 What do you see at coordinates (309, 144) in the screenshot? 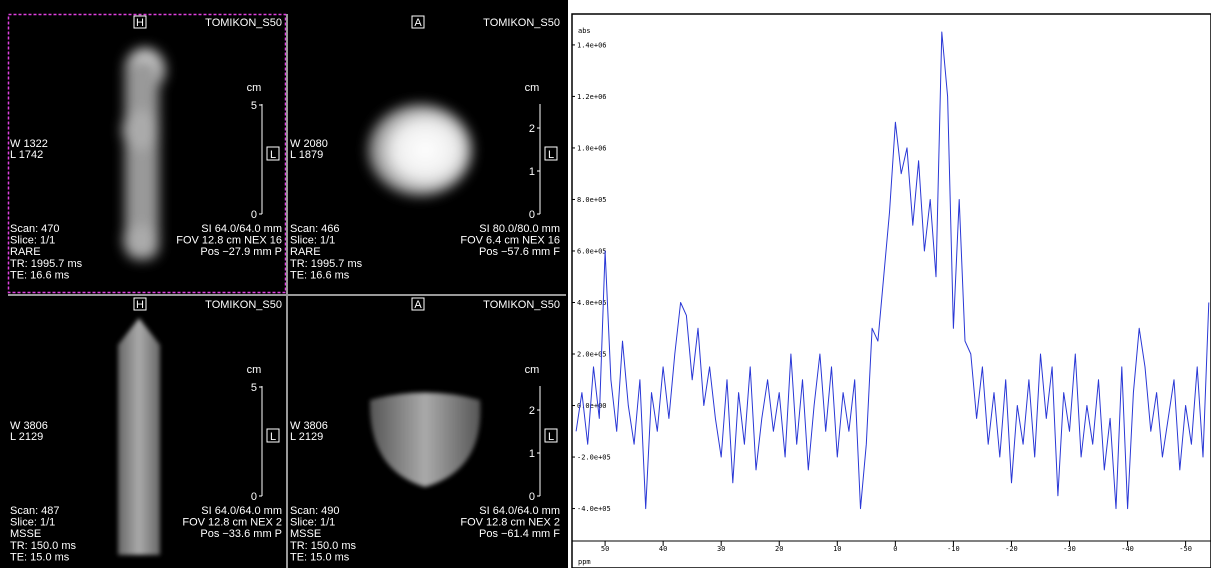
I see `window-level: W 2080` at bounding box center [309, 144].